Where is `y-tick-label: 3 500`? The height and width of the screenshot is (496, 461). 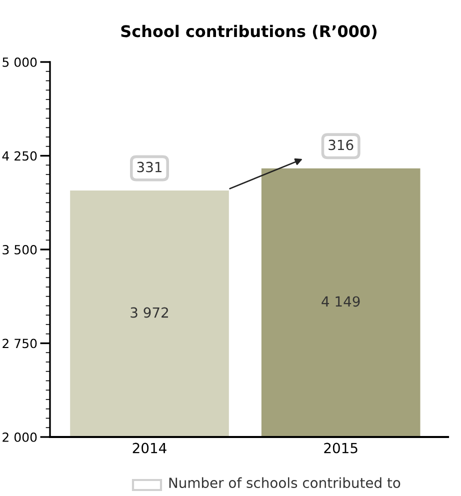
y-tick-label: 3 500 is located at coordinates (19, 249).